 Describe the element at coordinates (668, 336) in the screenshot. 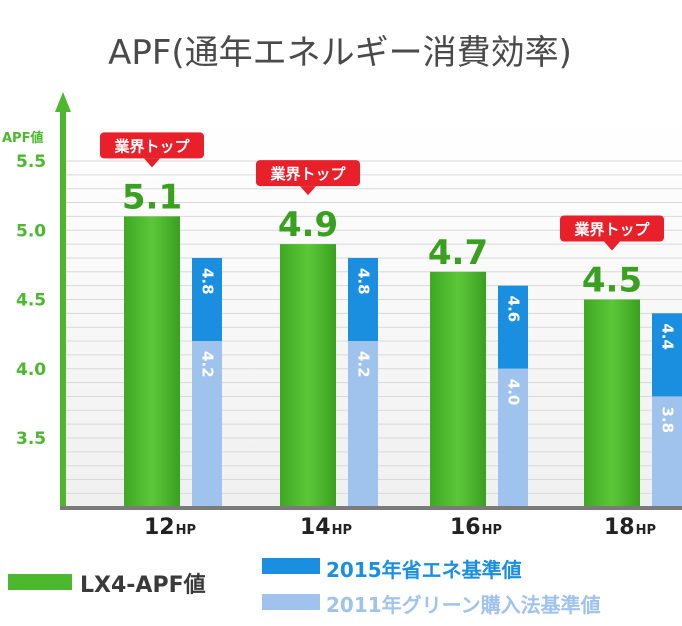

I see `bar-value-label-2015: 4.4` at that location.